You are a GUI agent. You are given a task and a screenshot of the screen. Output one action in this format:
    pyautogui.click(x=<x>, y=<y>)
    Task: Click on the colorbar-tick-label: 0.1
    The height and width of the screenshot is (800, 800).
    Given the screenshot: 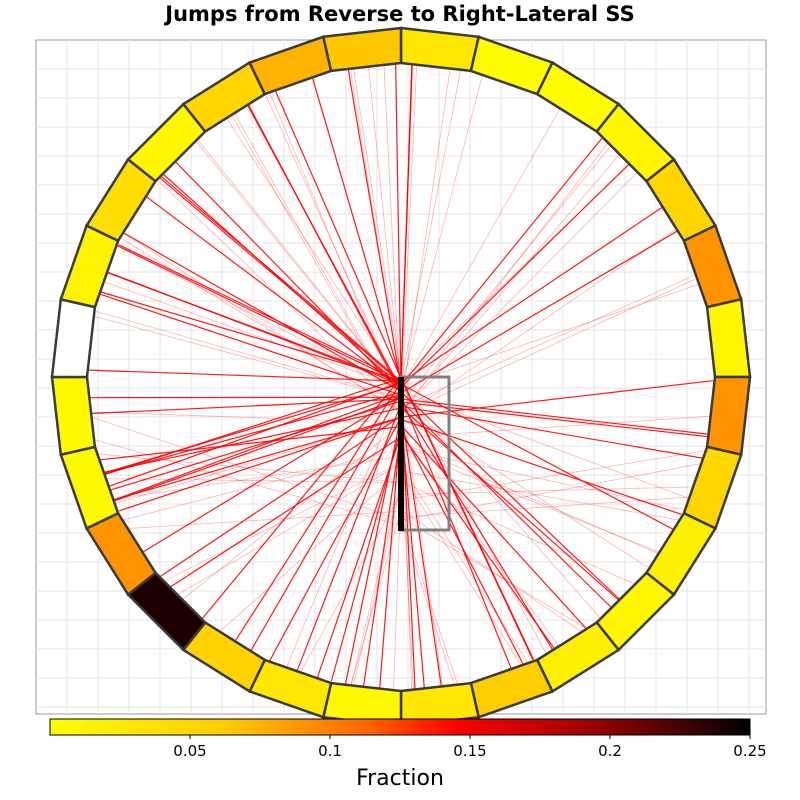 What is the action you would take?
    pyautogui.click(x=330, y=751)
    